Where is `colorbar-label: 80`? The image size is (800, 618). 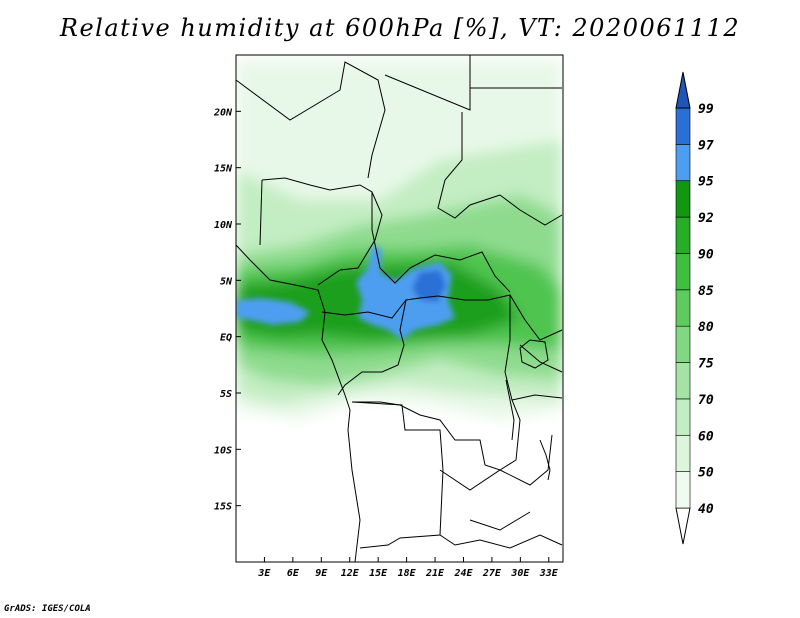
colorbar-label: 80 is located at coordinates (706, 327).